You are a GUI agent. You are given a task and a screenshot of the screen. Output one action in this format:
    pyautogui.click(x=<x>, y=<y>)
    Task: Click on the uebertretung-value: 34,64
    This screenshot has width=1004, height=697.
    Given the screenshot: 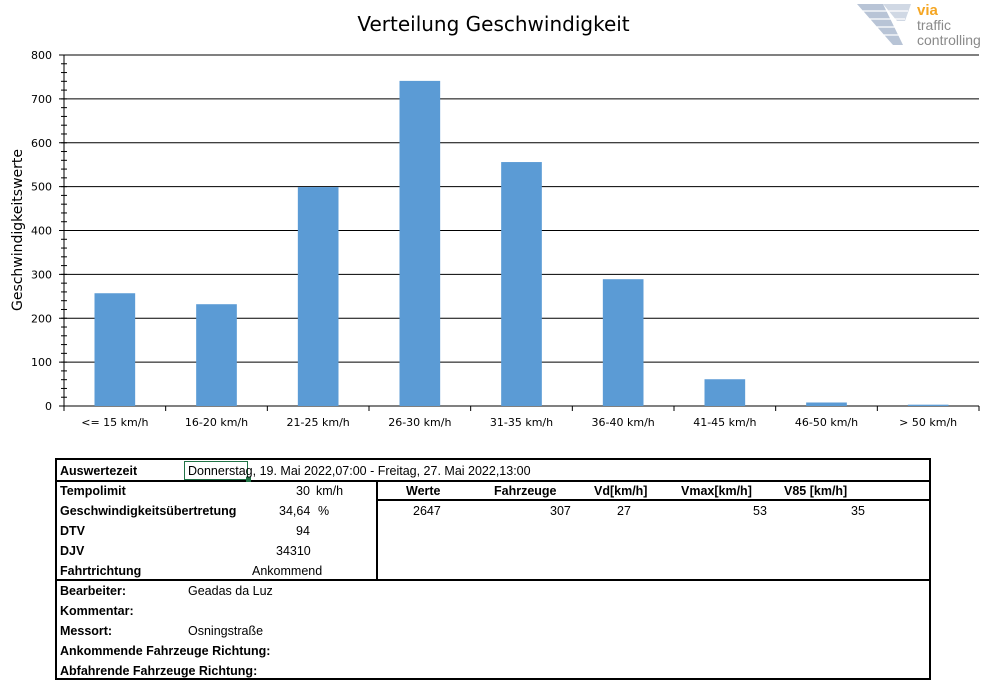 What is the action you would take?
    pyautogui.click(x=295, y=511)
    